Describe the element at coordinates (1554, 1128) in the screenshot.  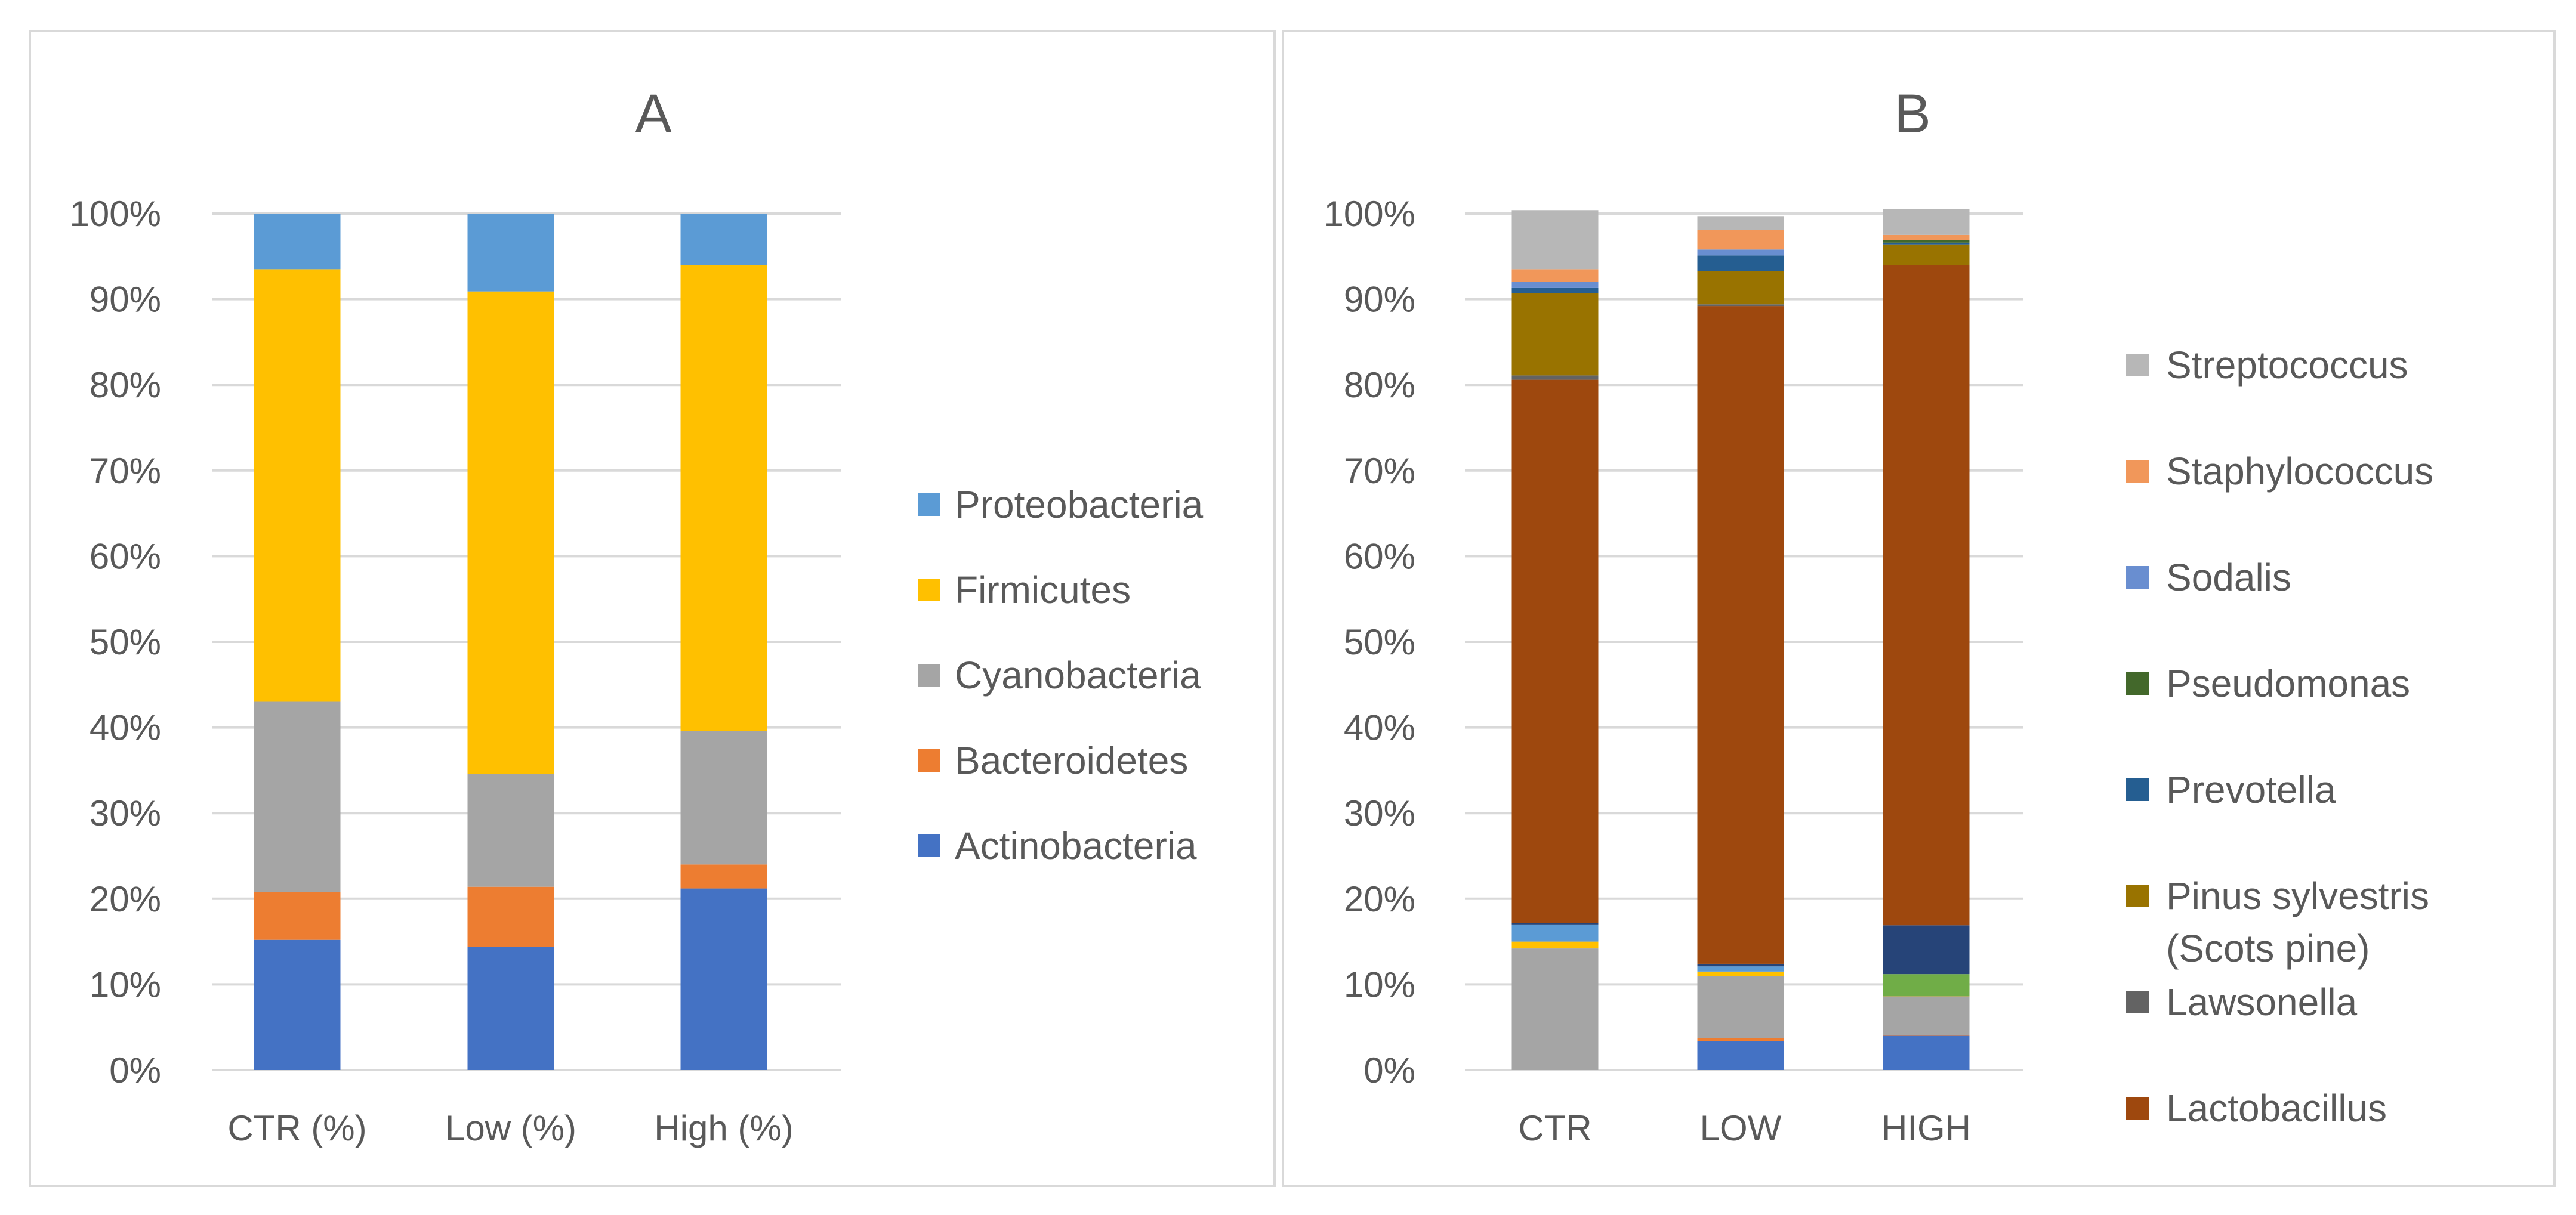
I see `x-category-label-b: CTR` at that location.